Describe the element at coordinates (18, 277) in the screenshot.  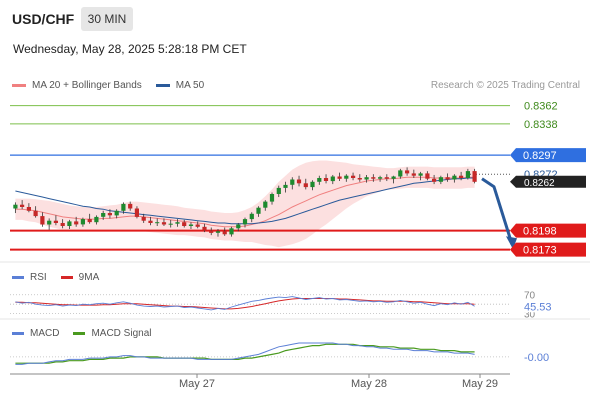
I see `rsi-swatch` at that location.